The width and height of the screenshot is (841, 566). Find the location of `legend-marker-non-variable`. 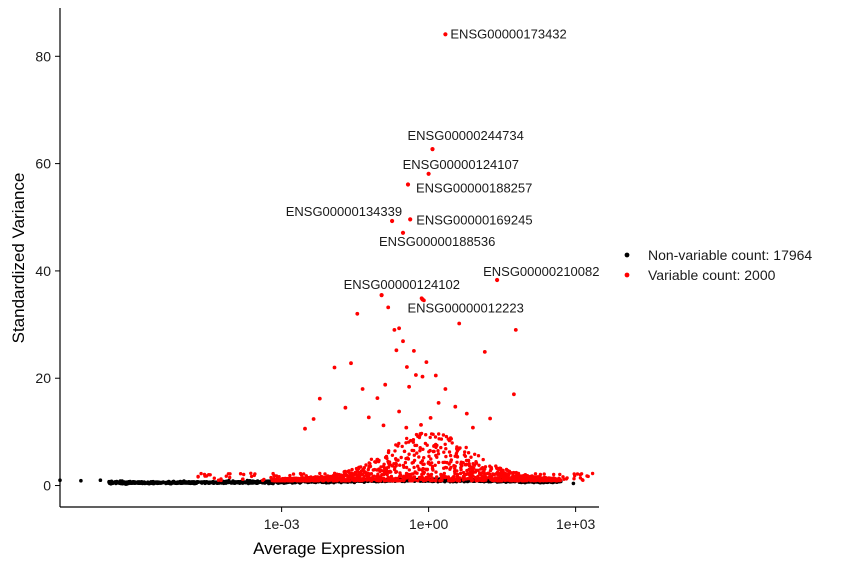

legend-marker-non-variable is located at coordinates (627, 255).